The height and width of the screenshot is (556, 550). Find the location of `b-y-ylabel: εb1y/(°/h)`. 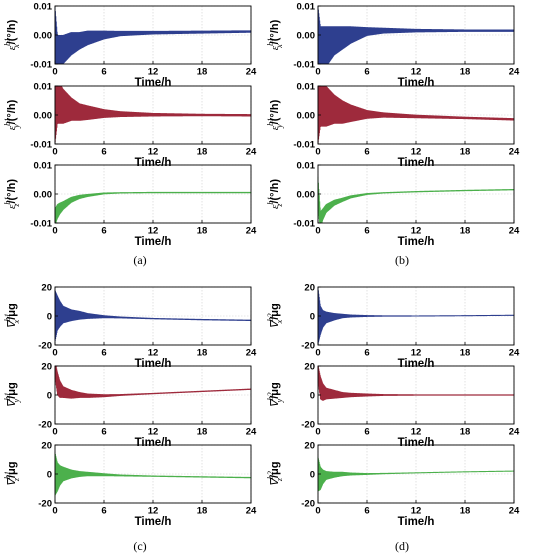

b-y-ylabel: εb1y/(°/h) is located at coordinates (275, 114).